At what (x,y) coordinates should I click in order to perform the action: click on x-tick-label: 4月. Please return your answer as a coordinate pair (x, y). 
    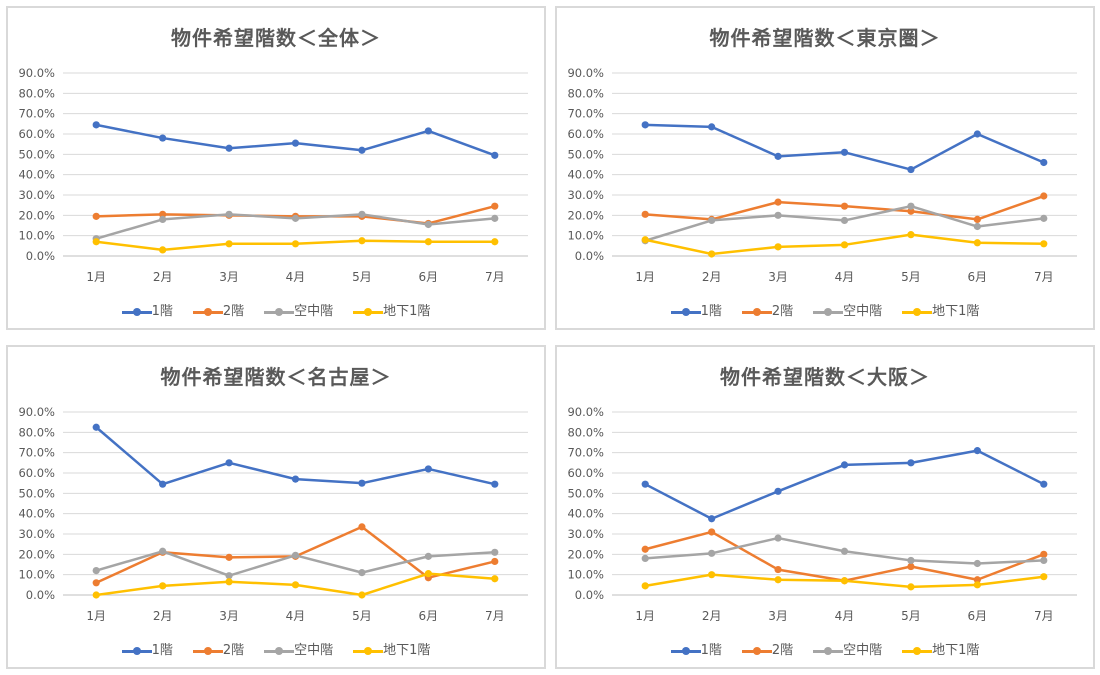
    Looking at the image, I should click on (845, 616).